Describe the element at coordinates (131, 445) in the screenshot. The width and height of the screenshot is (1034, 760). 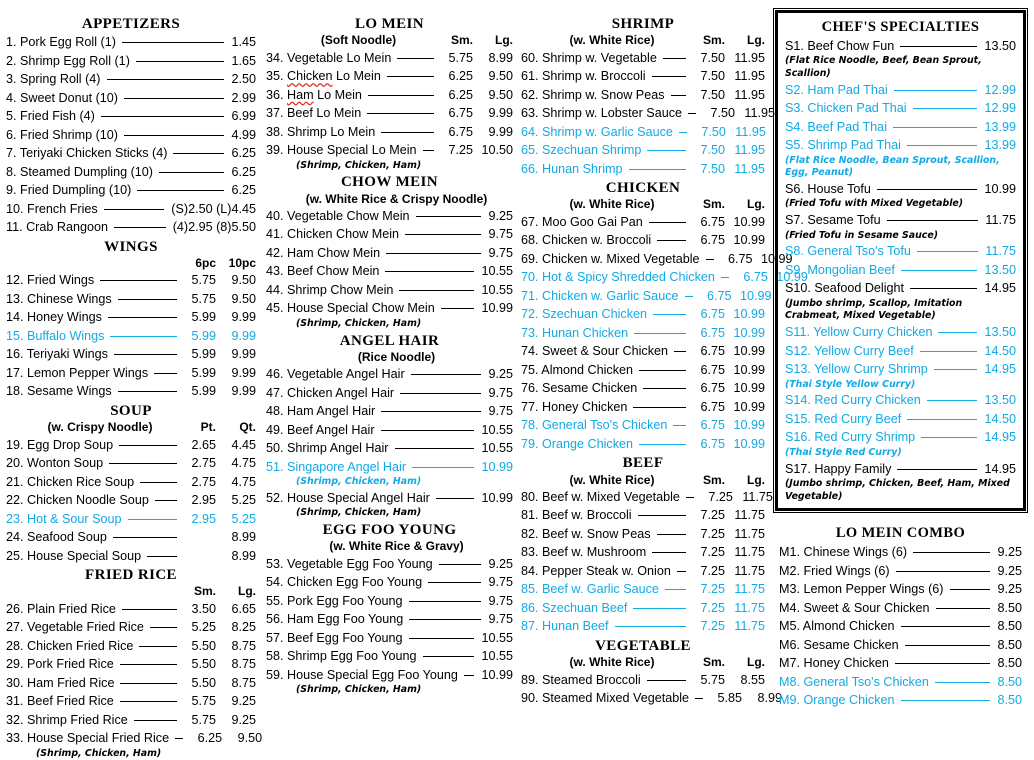
I see `menu-item: 19. Egg Drop Soup 2.65 4.45` at that location.